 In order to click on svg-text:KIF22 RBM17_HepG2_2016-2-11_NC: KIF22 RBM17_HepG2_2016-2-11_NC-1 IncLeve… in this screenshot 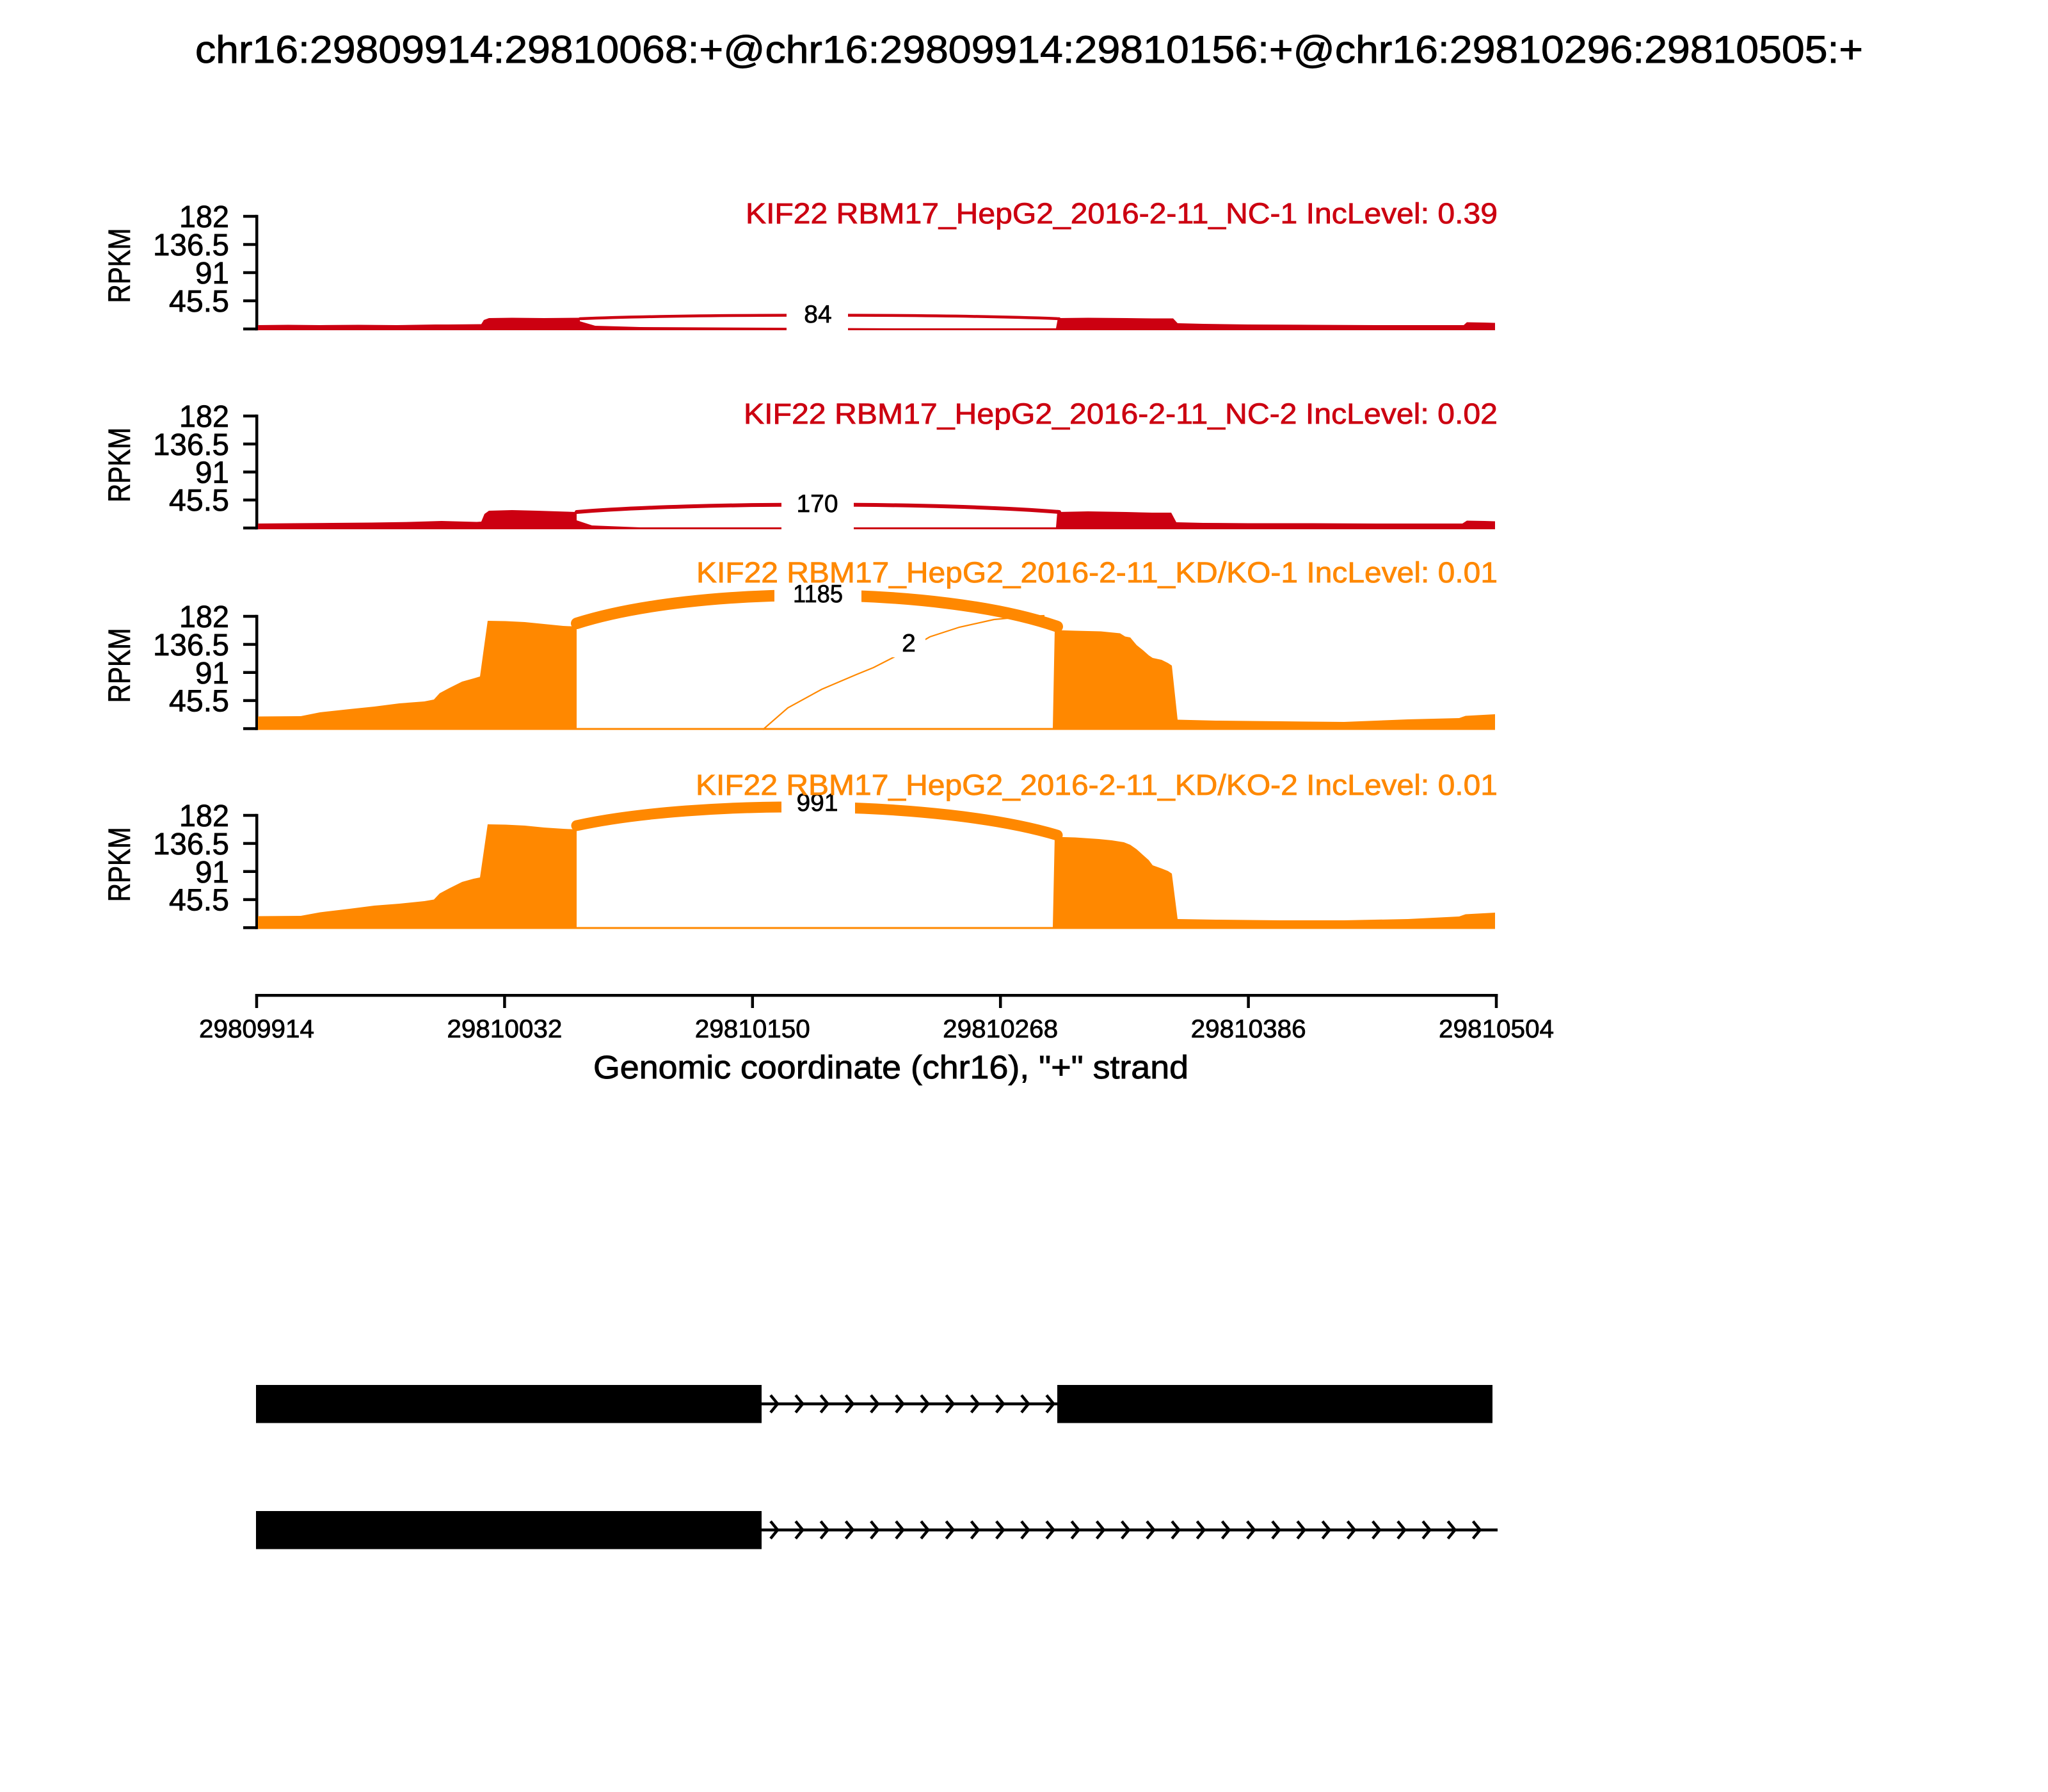, I will do `click(1122, 213)`.